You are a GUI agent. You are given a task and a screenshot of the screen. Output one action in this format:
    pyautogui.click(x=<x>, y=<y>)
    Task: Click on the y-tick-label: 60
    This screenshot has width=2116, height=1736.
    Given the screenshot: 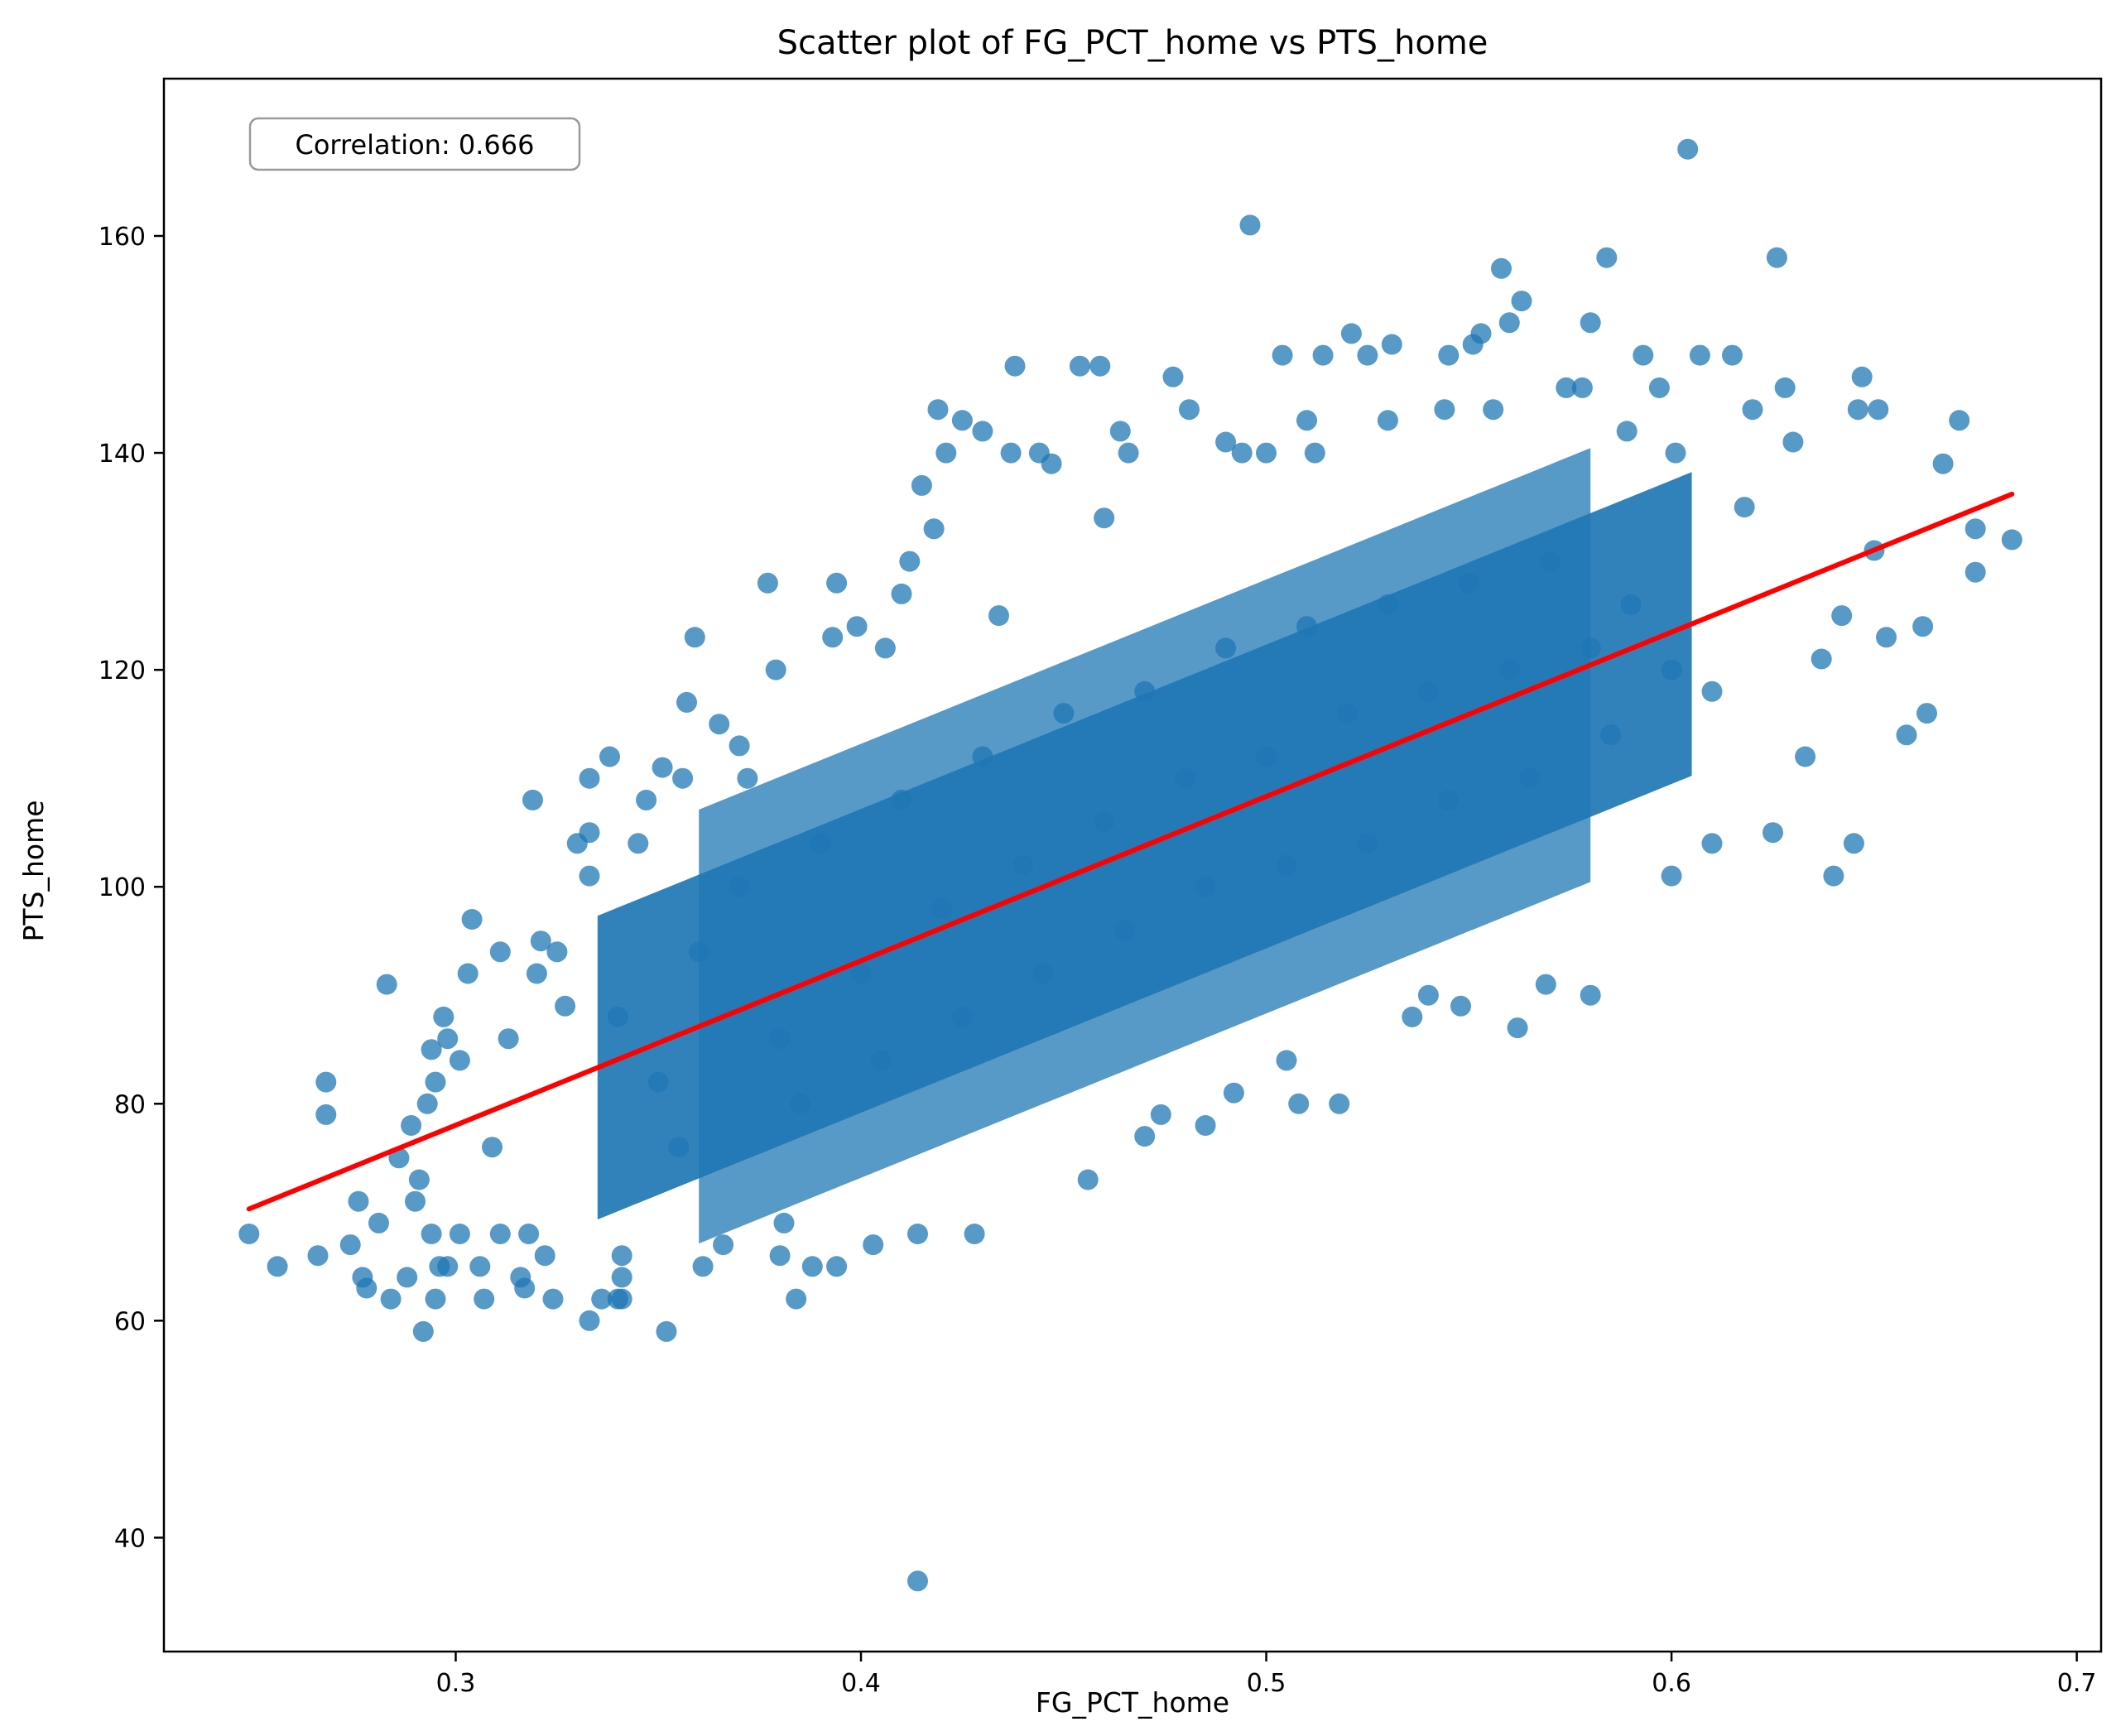 What is the action you would take?
    pyautogui.click(x=130, y=1321)
    